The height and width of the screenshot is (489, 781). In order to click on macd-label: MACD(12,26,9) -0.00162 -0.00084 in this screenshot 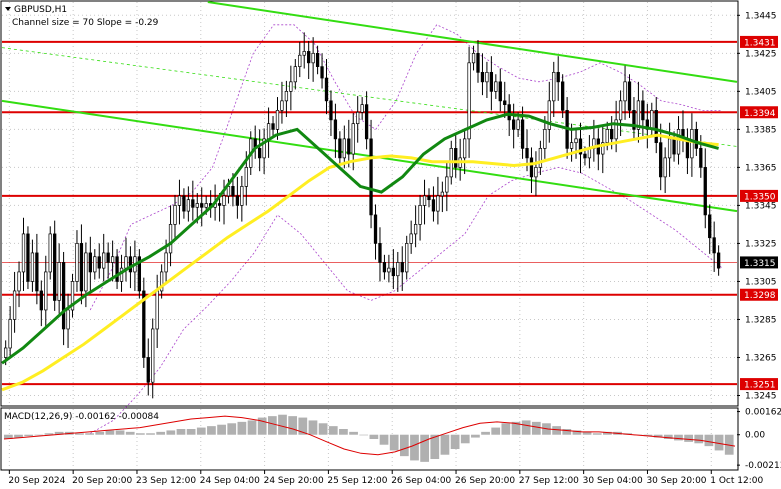, I will do `click(81, 417)`.